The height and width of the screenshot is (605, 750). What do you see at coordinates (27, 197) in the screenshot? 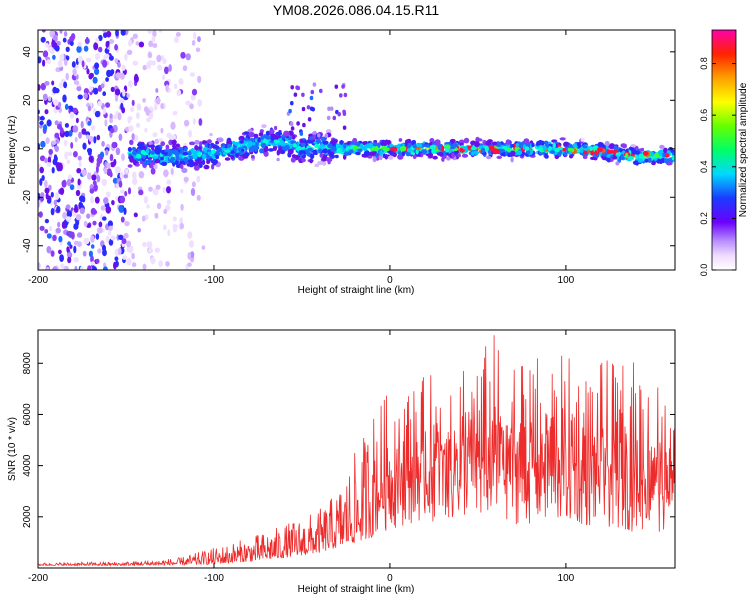
I see `y-tick-label: -20` at bounding box center [27, 197].